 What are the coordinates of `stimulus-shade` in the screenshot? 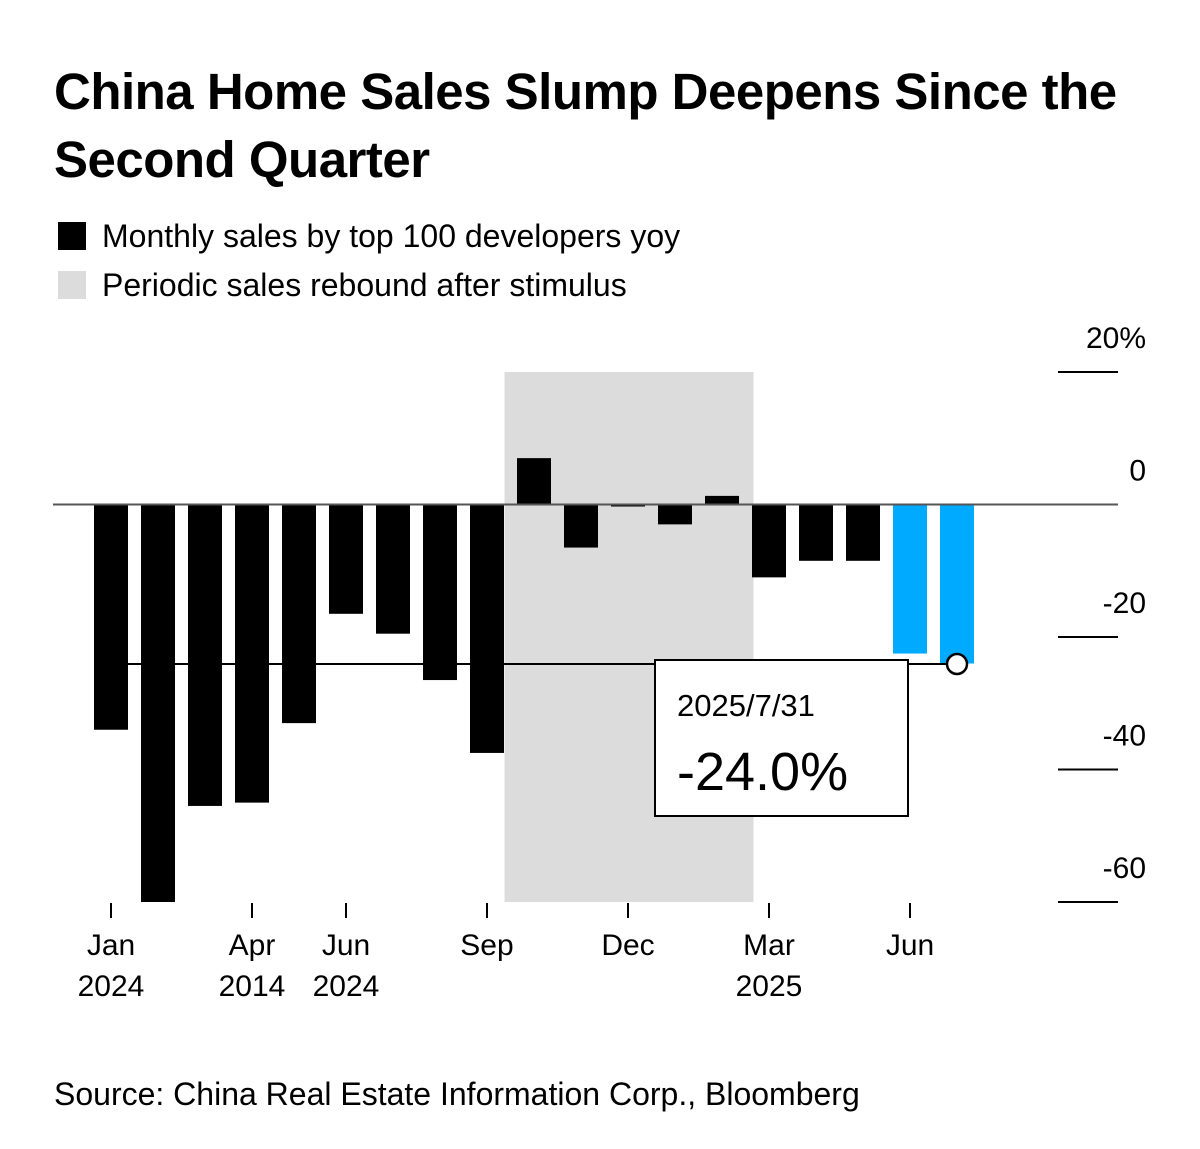 It's located at (629, 637).